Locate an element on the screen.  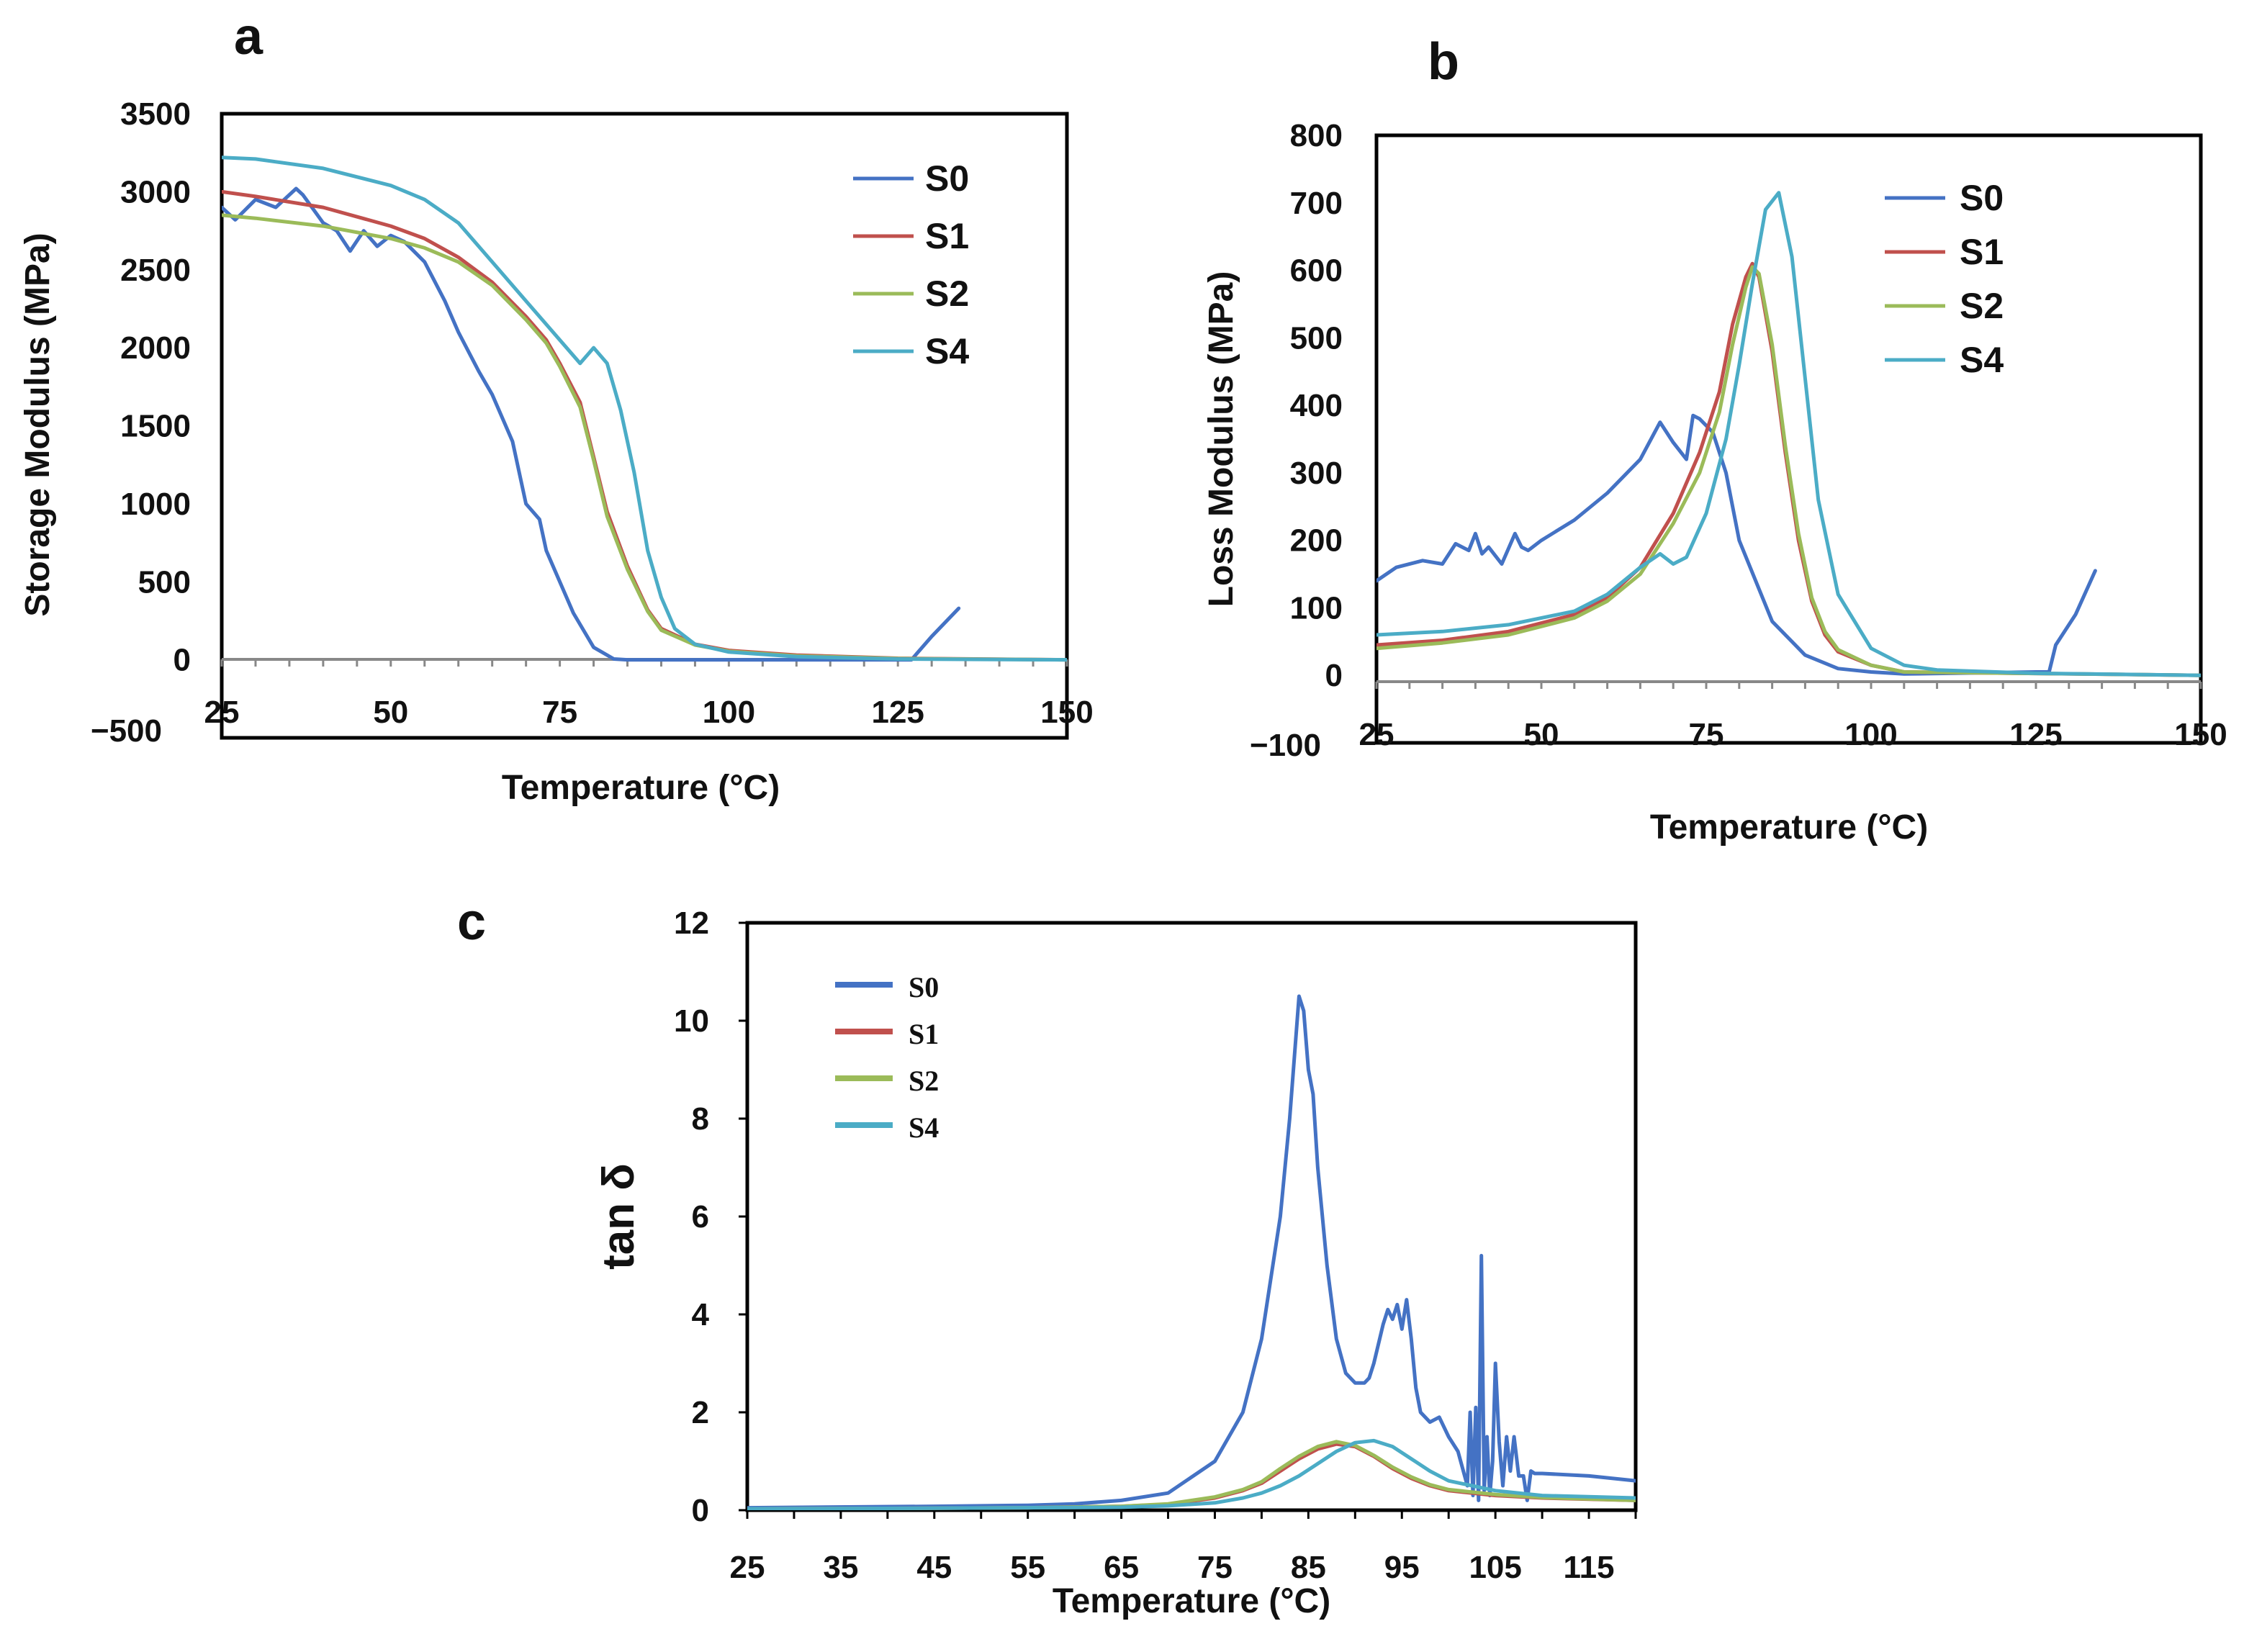
series-line-a-s1 is located at coordinates (644, 426).